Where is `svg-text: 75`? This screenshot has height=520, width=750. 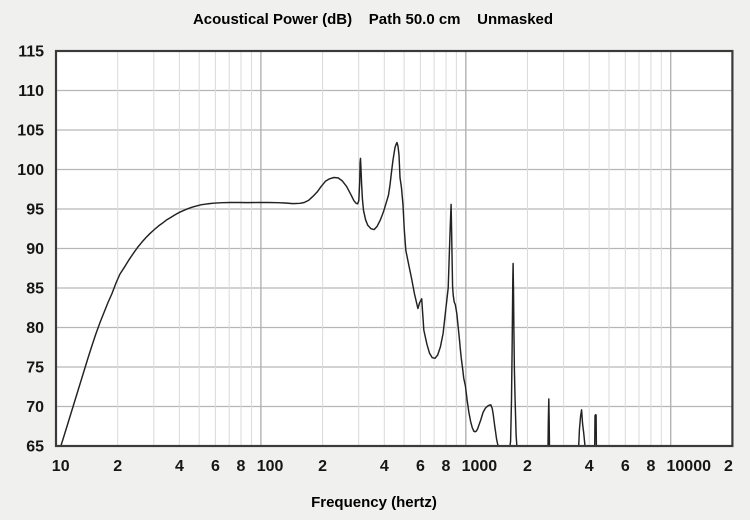 svg-text: 75 is located at coordinates (35, 368).